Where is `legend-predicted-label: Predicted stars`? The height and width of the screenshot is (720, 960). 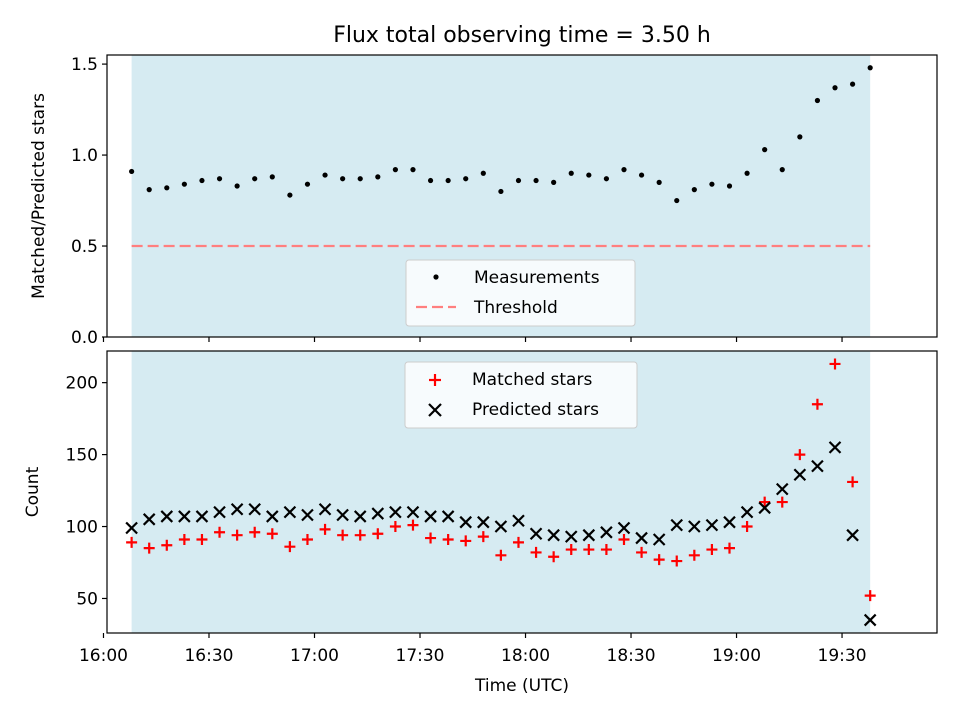
legend-predicted-label: Predicted stars is located at coordinates (535, 410).